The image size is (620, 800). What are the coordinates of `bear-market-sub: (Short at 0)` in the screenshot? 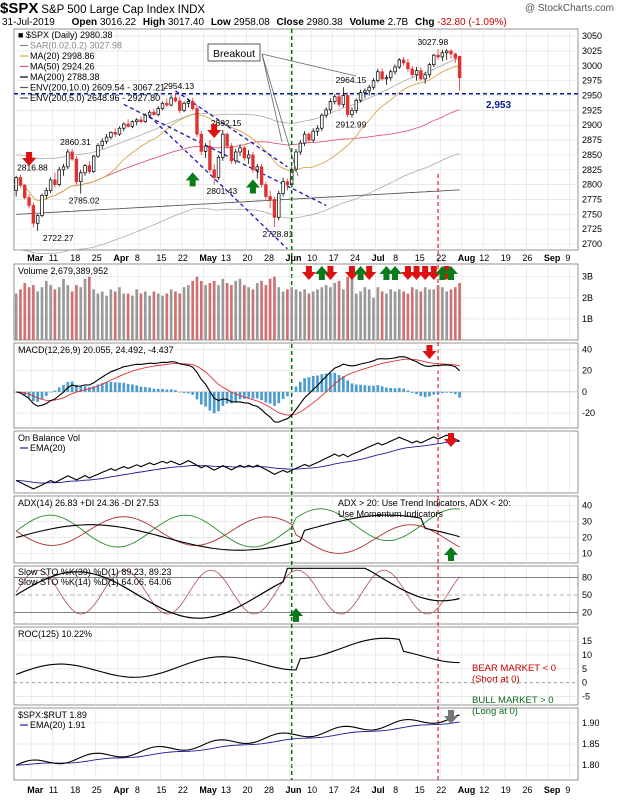 It's located at (496, 679).